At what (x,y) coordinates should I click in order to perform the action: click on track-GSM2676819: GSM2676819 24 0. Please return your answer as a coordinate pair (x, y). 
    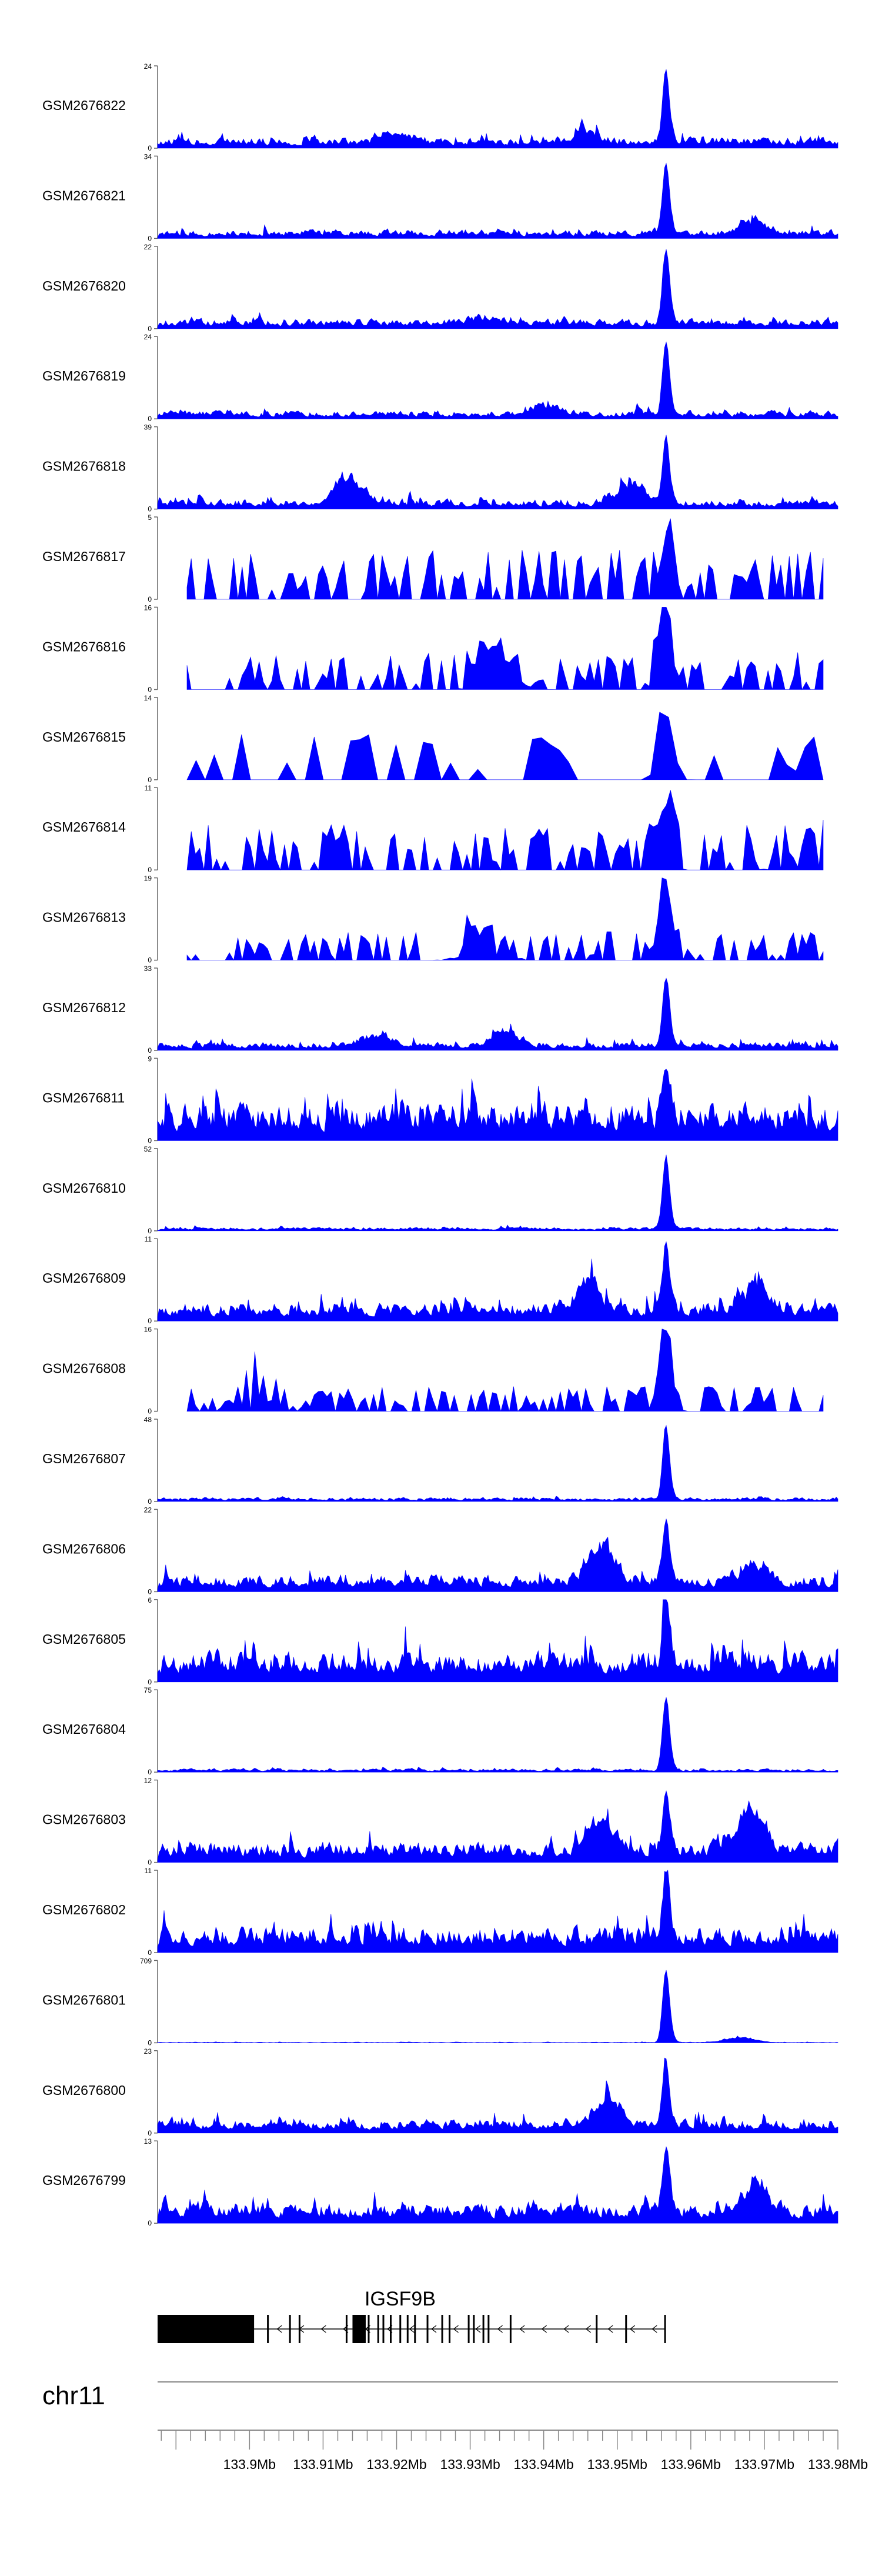
    Looking at the image, I should click on (440, 378).